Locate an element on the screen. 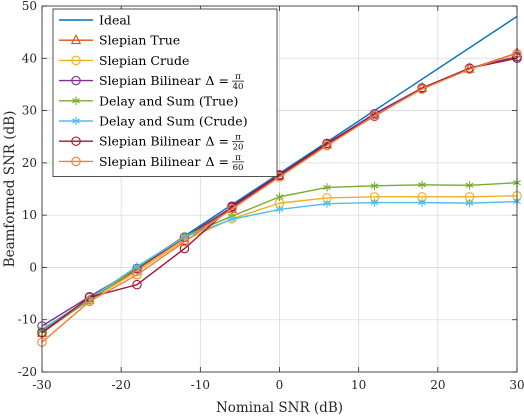 This screenshot has width=524, height=418. y-tick-label: 20 is located at coordinates (29, 163).